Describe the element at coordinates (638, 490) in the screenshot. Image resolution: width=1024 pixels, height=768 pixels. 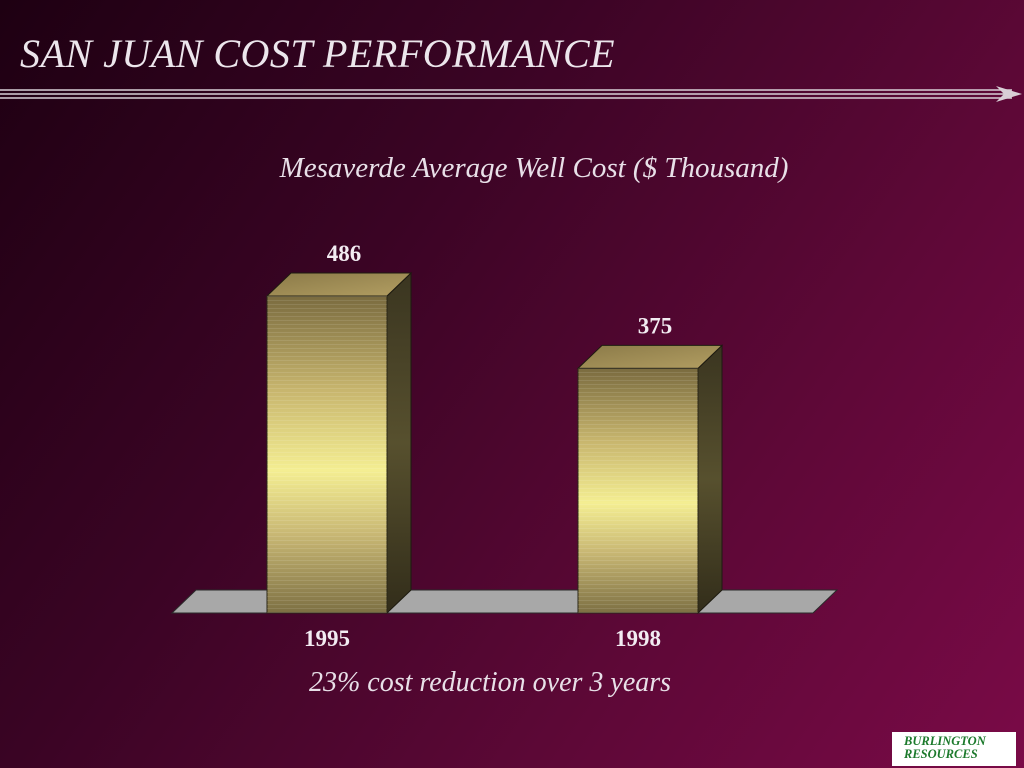
I see `bar-texture-1998` at that location.